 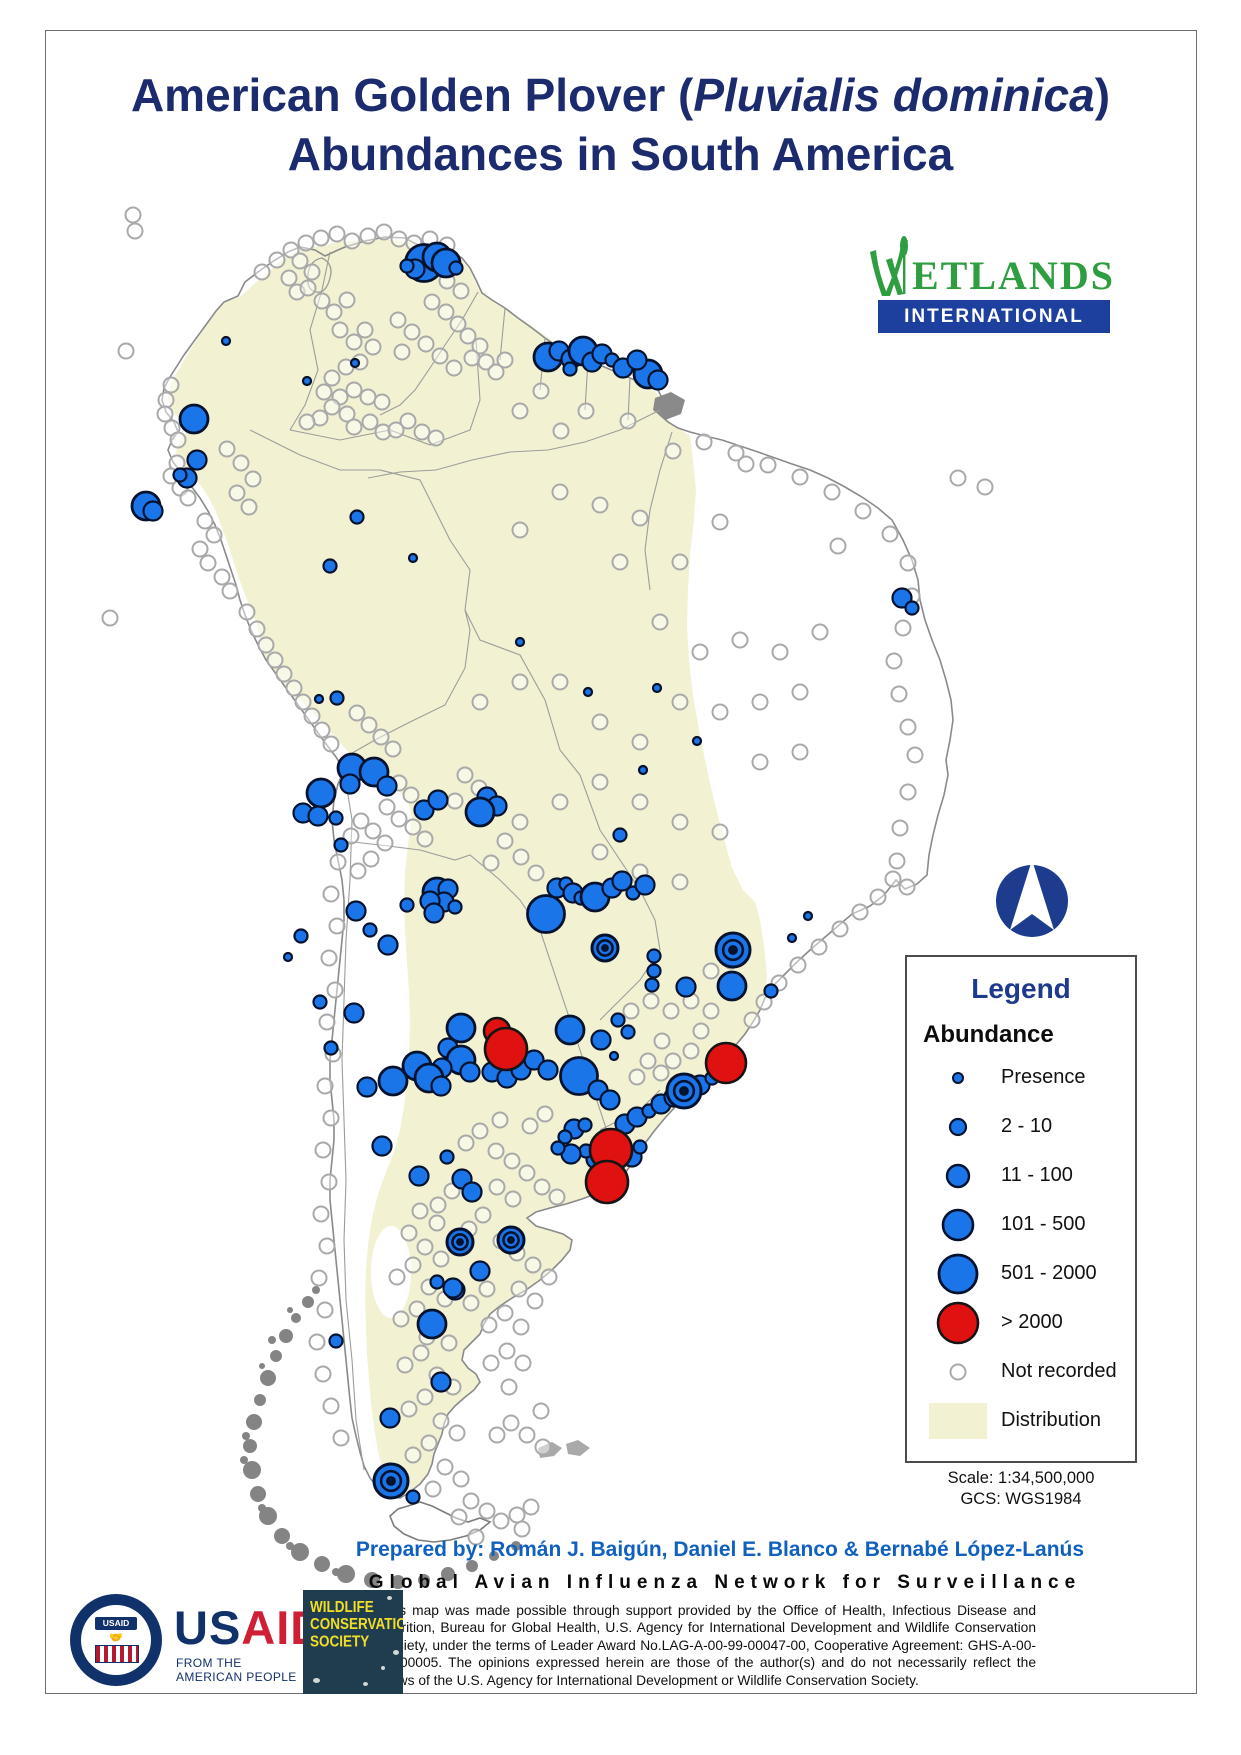 I want to click on legend-label: Not recorded, so click(x=1059, y=1371).